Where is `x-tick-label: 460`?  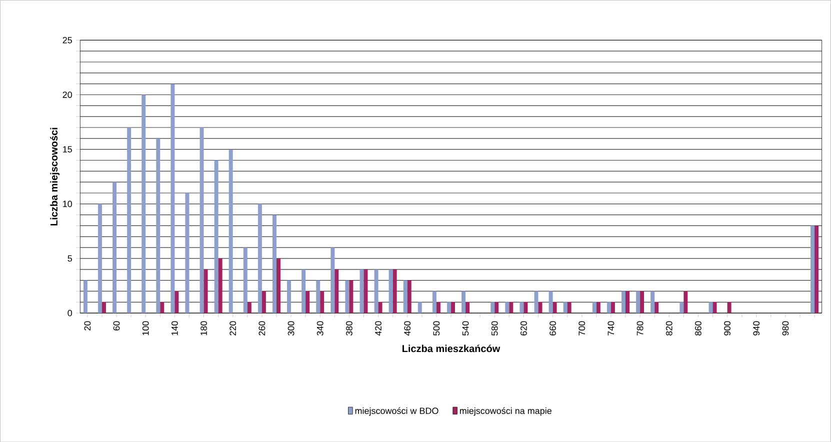
x-tick-label: 460 is located at coordinates (407, 328).